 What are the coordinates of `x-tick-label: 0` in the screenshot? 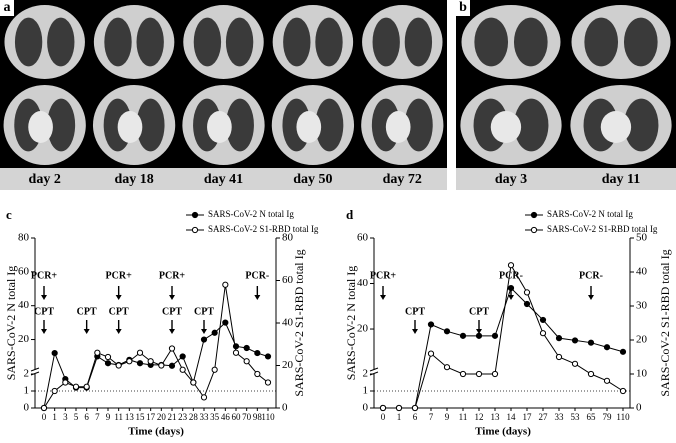 It's located at (383, 417).